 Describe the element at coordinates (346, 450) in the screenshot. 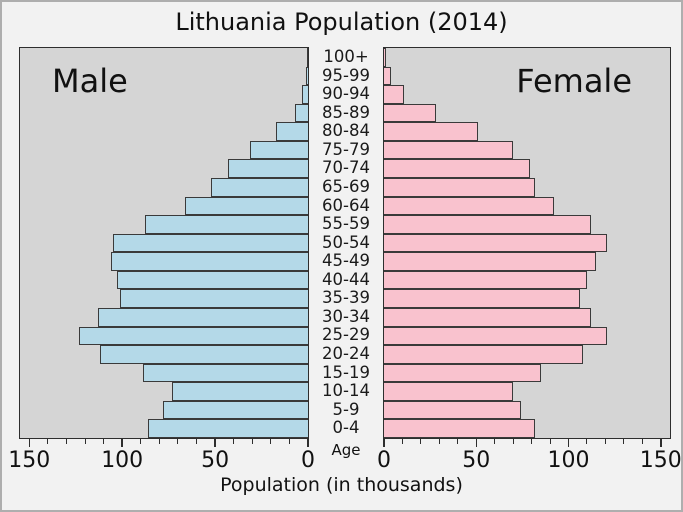

I see `age-axis-label: Age` at that location.